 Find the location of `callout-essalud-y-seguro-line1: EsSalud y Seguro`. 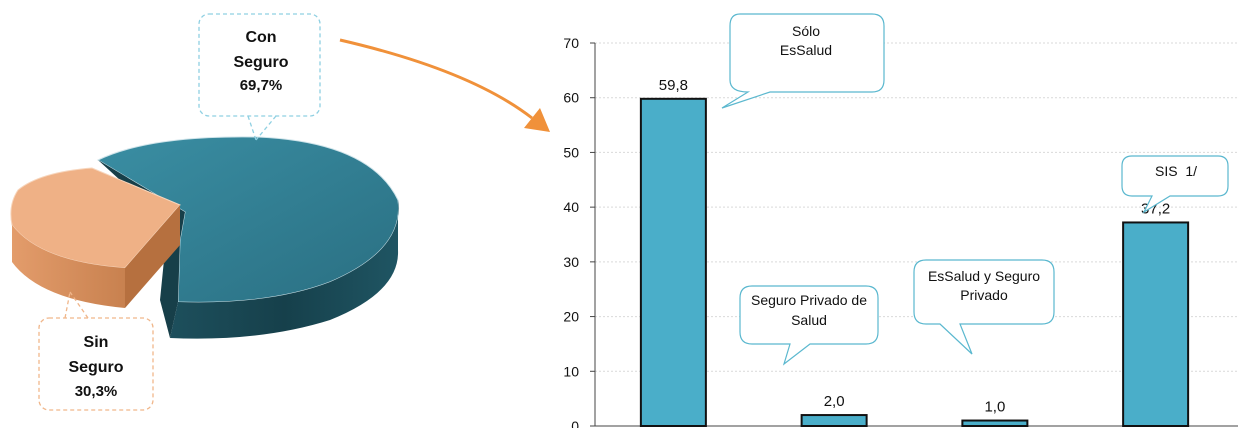

callout-essalud-y-seguro-line1: EsSalud y Seguro is located at coordinates (984, 276).